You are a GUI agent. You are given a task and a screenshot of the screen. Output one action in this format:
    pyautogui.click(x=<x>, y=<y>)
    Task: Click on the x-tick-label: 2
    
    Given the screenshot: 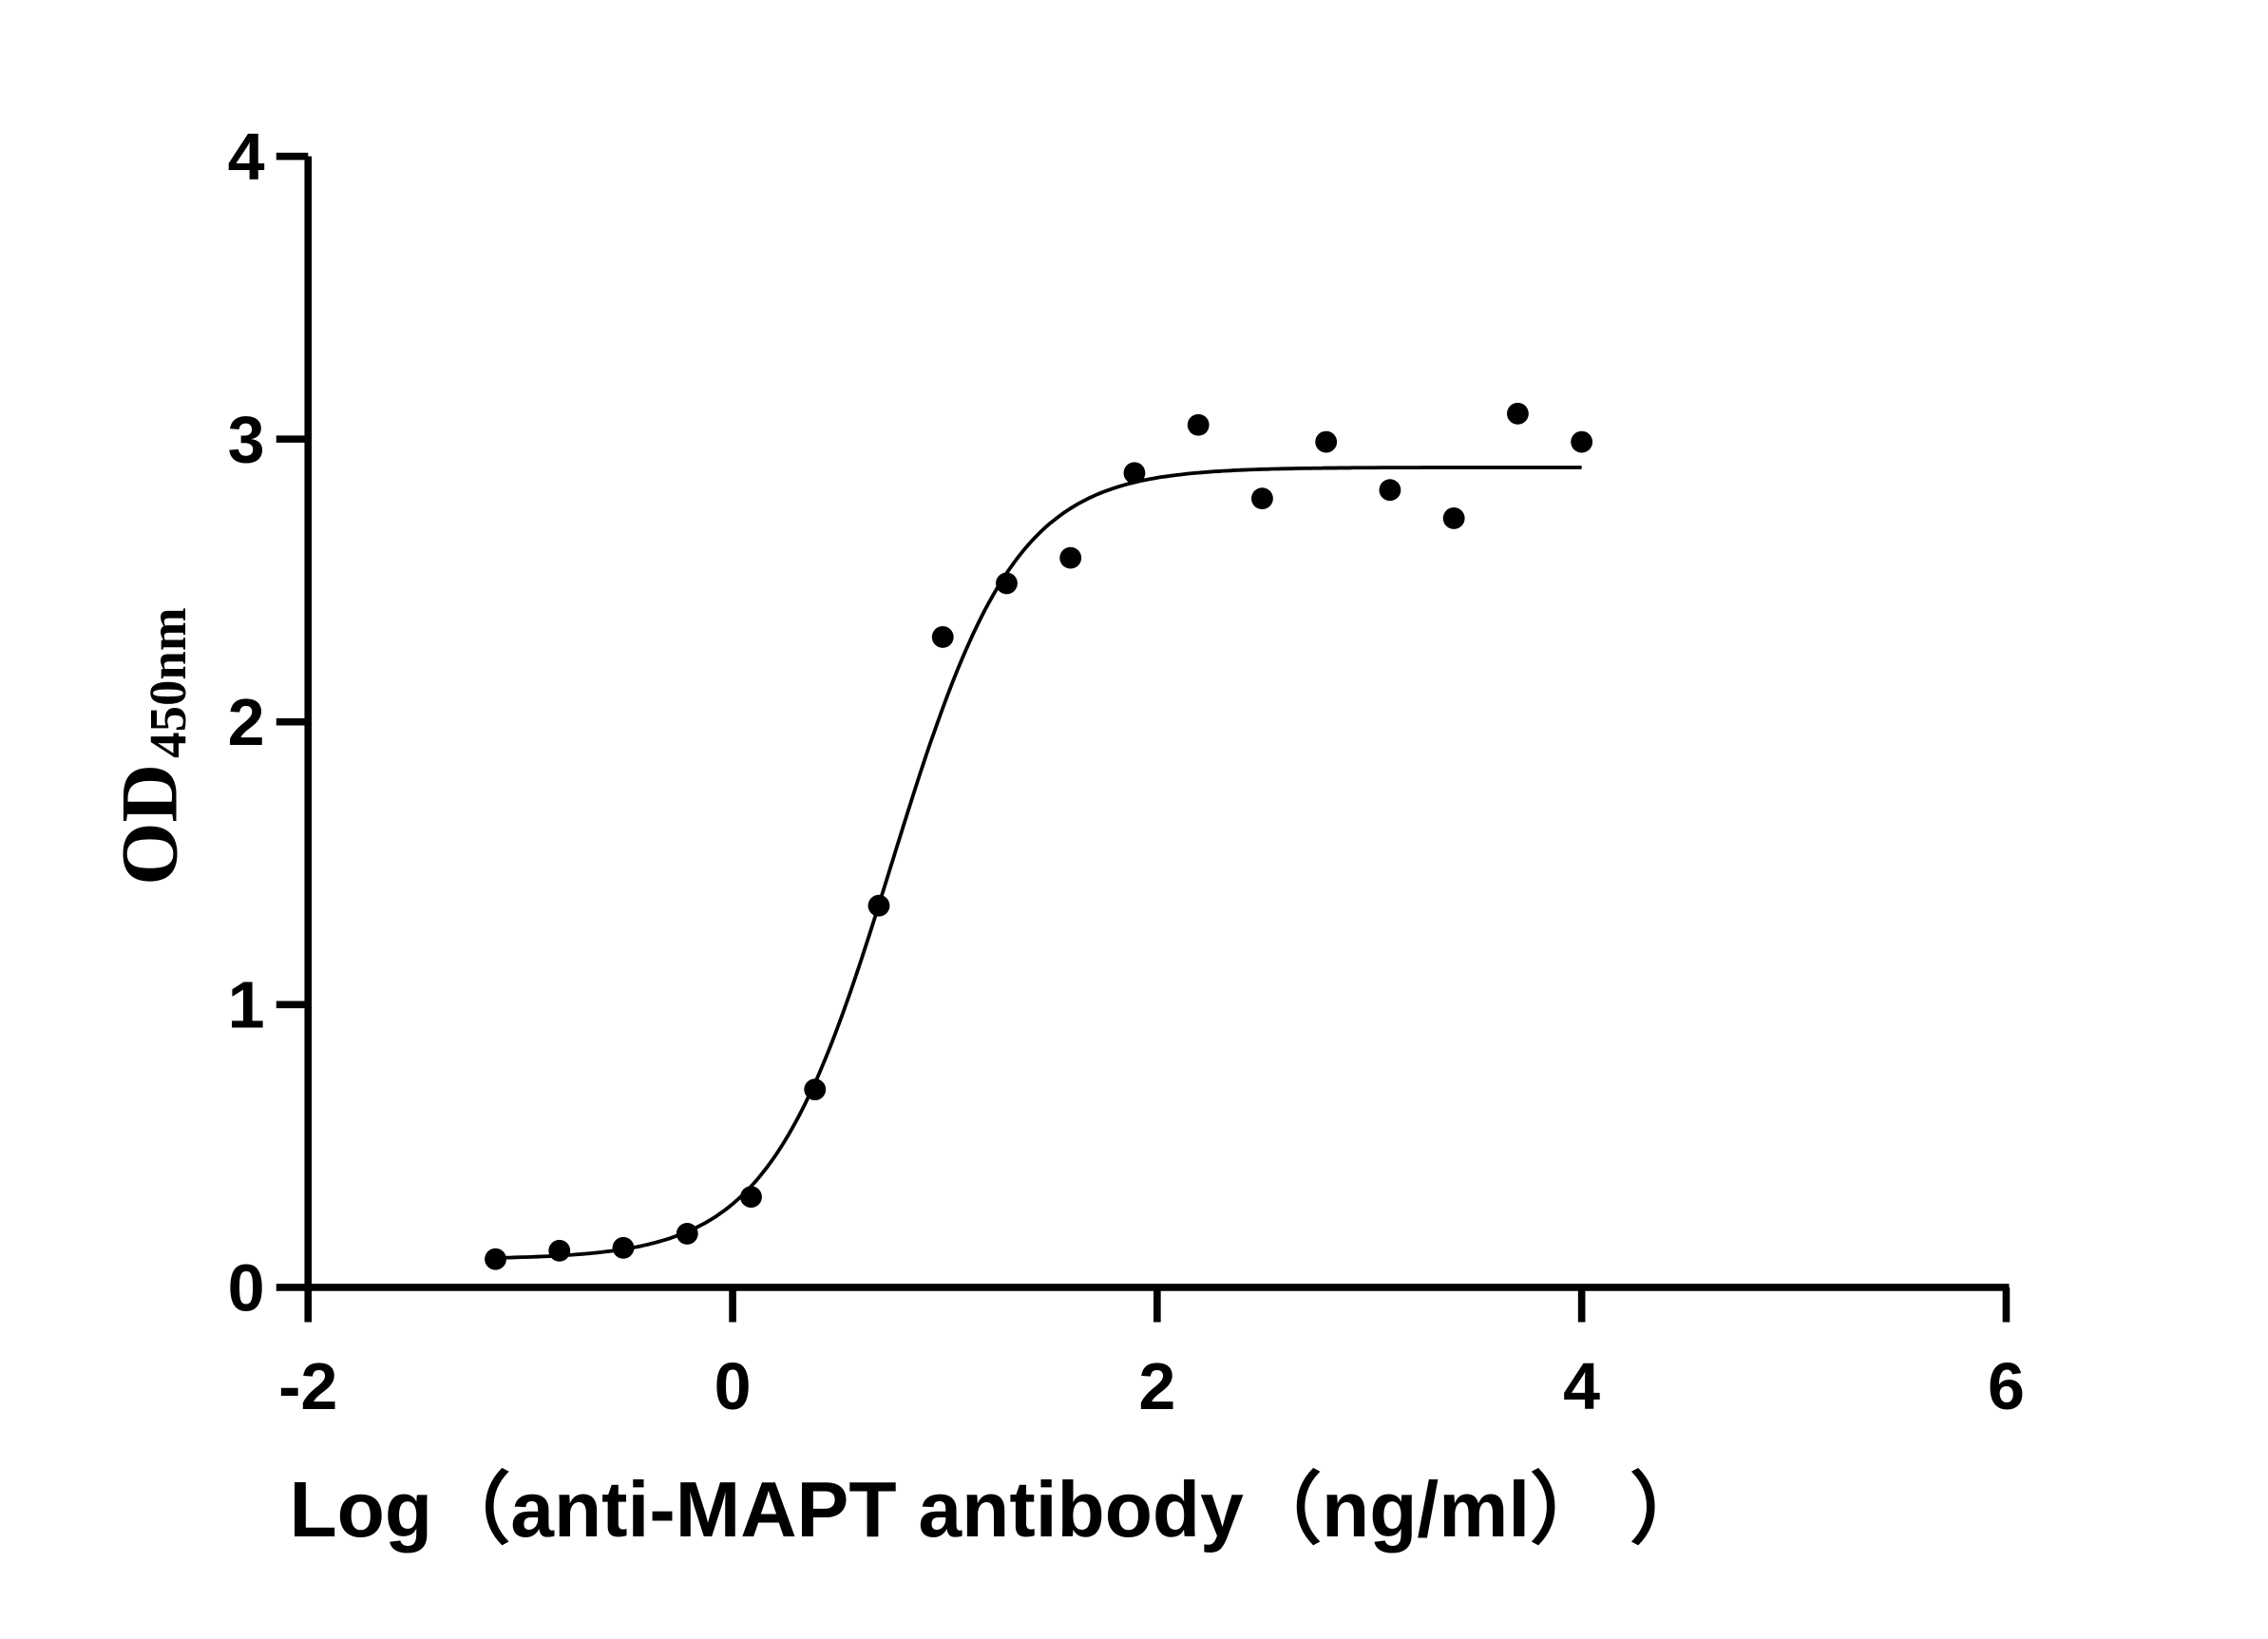 What is the action you would take?
    pyautogui.click(x=1157, y=1386)
    